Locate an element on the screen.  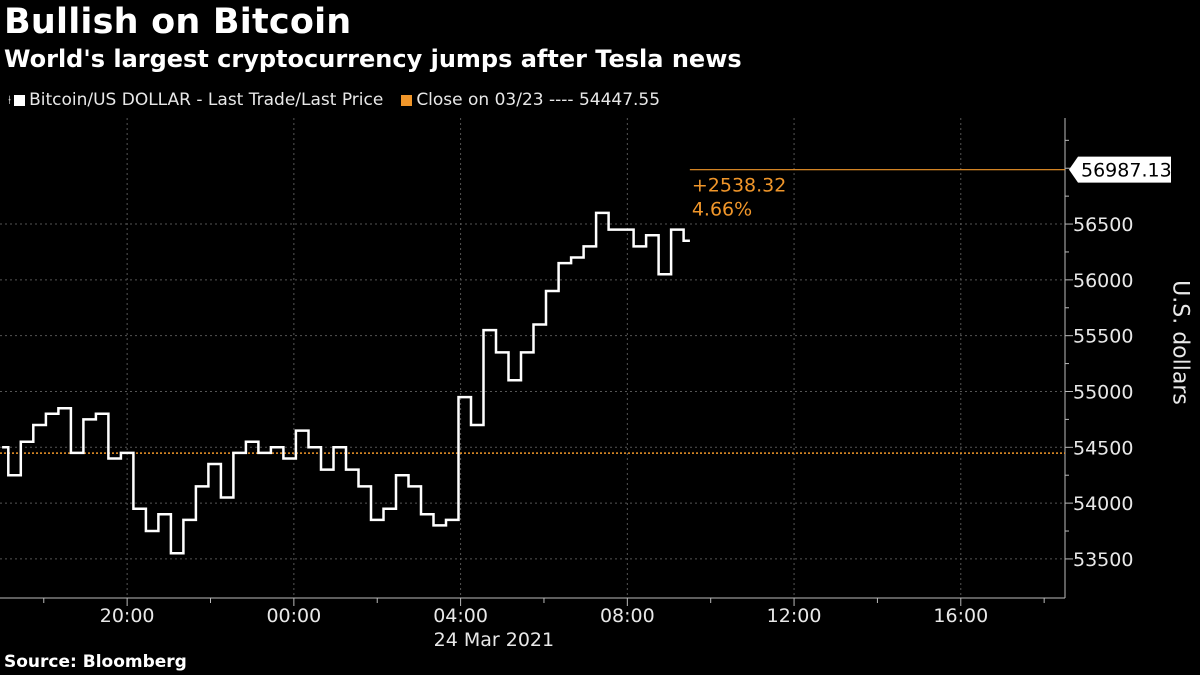
y-tick-label: 53500 is located at coordinates (1103, 560).